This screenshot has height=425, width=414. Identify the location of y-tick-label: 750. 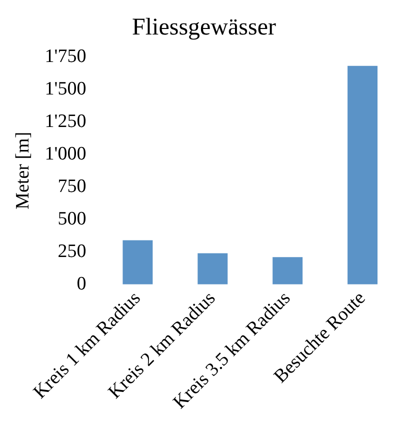
(72, 186).